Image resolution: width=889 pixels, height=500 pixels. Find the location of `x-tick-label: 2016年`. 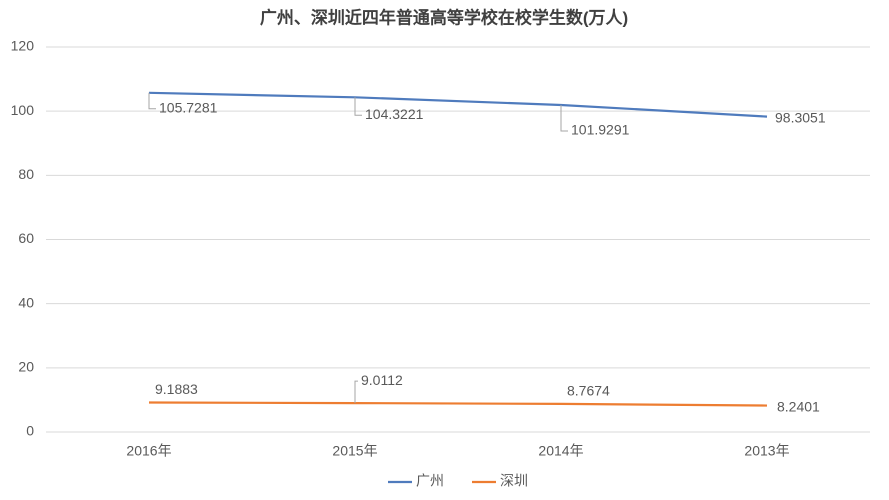

x-tick-label: 2016年 is located at coordinates (148, 451).